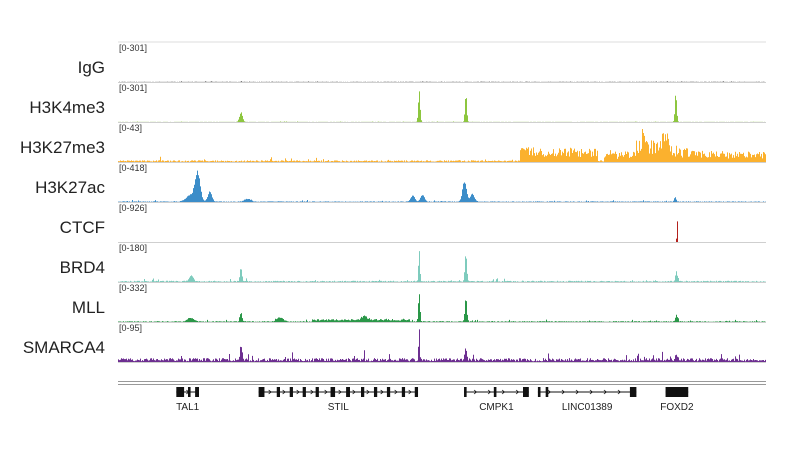 The height and width of the screenshot is (450, 800). I want to click on track-ctcf, so click(442, 232).